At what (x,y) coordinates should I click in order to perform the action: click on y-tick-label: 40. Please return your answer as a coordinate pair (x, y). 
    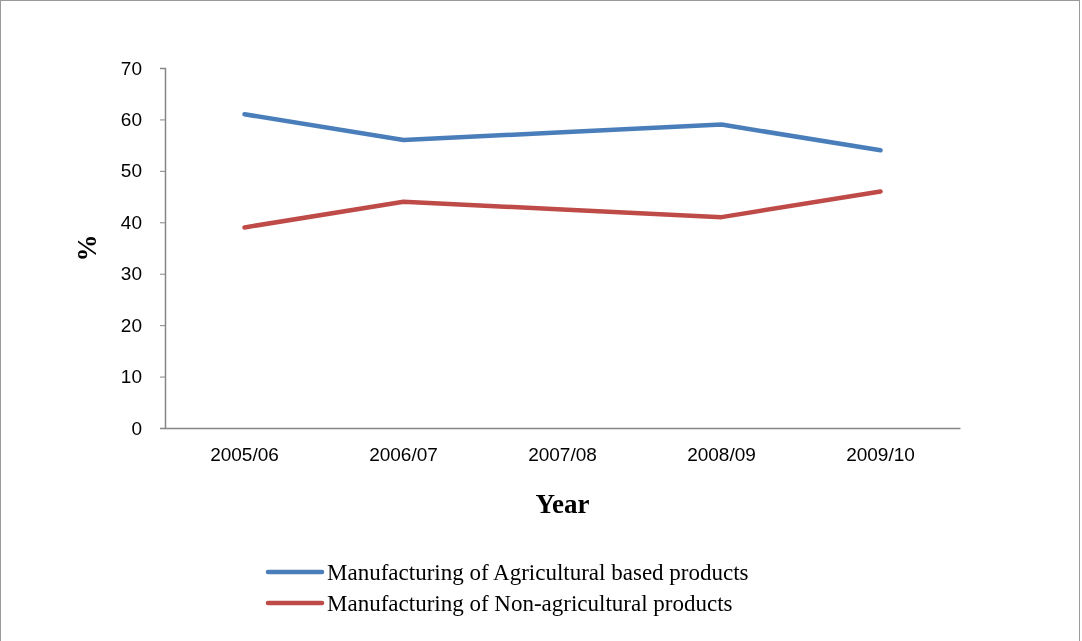
    Looking at the image, I should click on (131, 222).